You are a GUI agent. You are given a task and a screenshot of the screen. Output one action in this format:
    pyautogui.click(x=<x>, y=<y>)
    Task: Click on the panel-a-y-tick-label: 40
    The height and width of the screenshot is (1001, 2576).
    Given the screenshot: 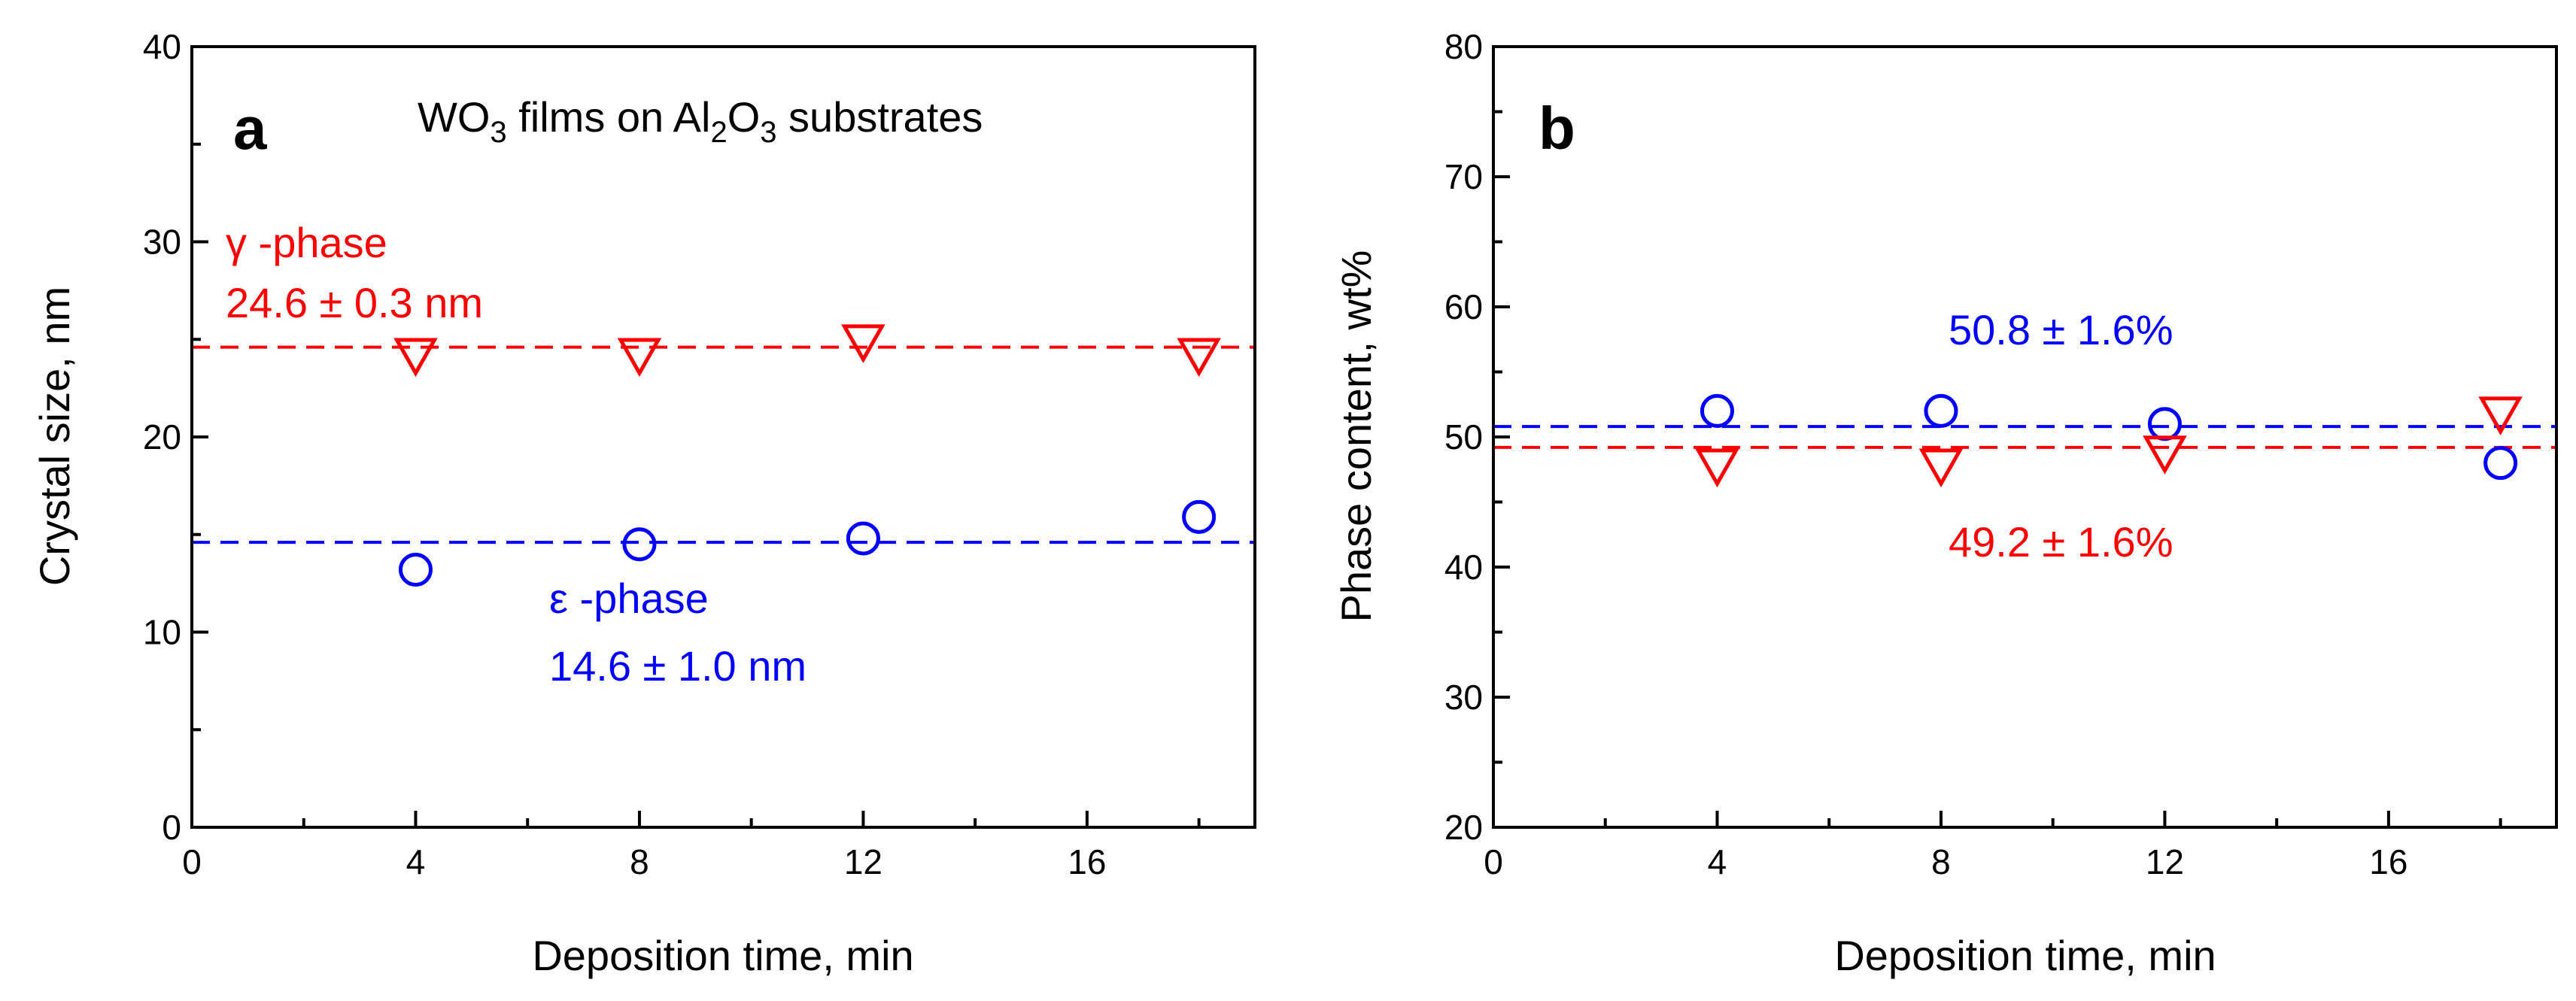 What is the action you would take?
    pyautogui.click(x=162, y=46)
    